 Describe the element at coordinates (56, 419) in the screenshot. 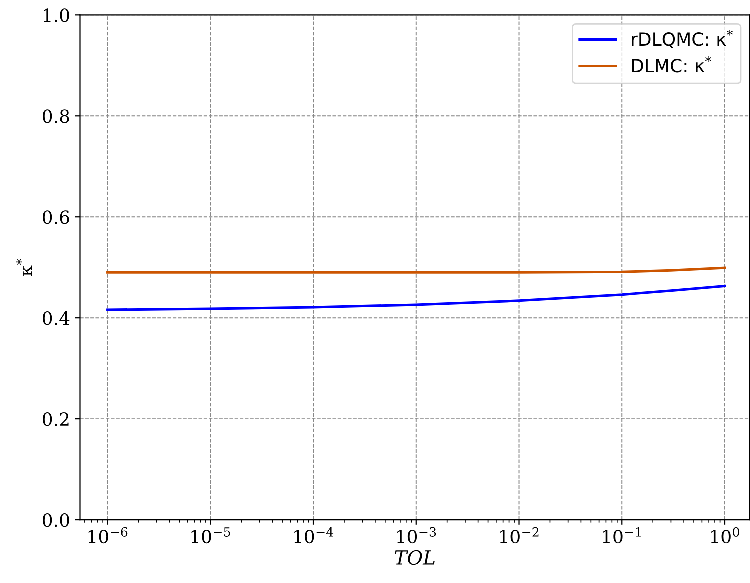

I see `y-tick-label: 0.2` at that location.